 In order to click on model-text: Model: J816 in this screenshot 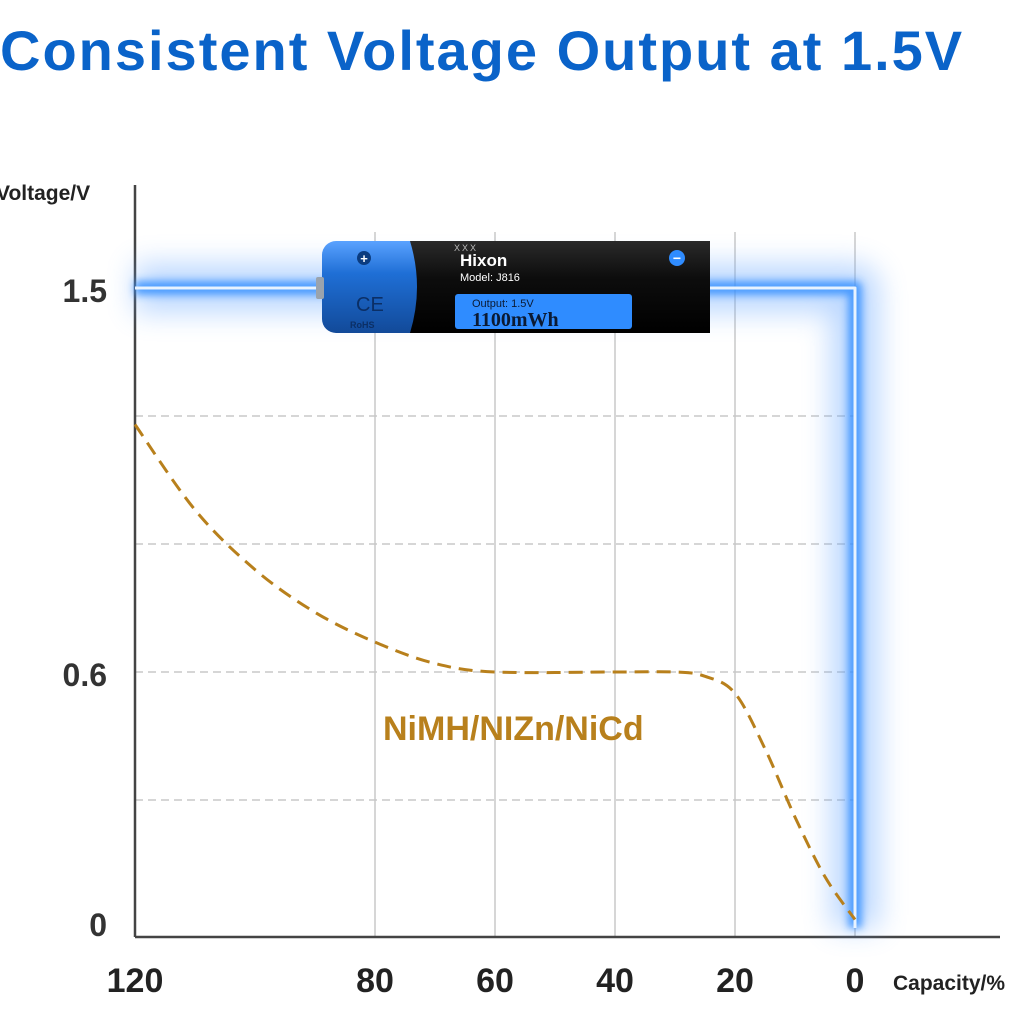, I will do `click(490, 278)`.